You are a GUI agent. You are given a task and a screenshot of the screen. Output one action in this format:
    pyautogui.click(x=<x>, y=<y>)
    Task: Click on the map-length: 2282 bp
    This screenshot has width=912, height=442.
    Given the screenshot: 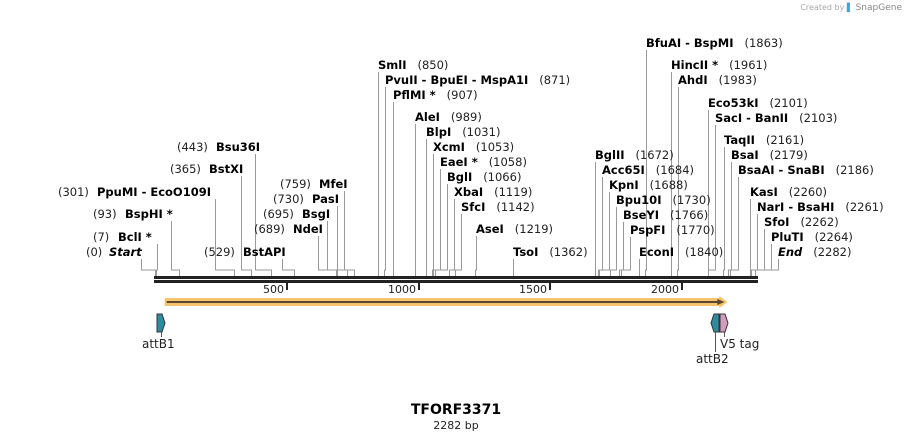 What is the action you would take?
    pyautogui.click(x=456, y=425)
    